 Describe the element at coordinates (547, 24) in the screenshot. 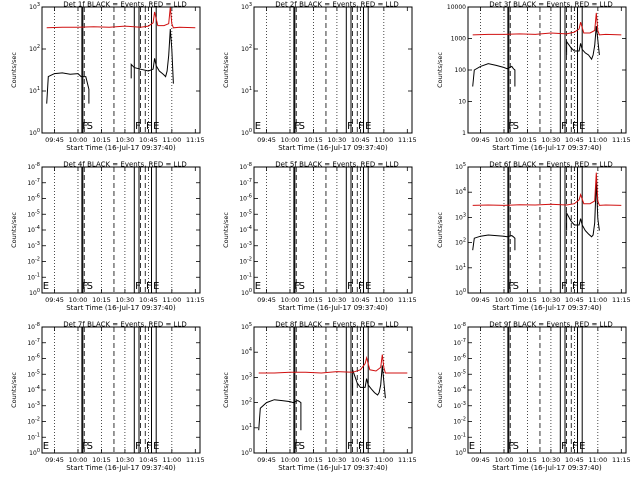

I see `series-lld-line` at that location.